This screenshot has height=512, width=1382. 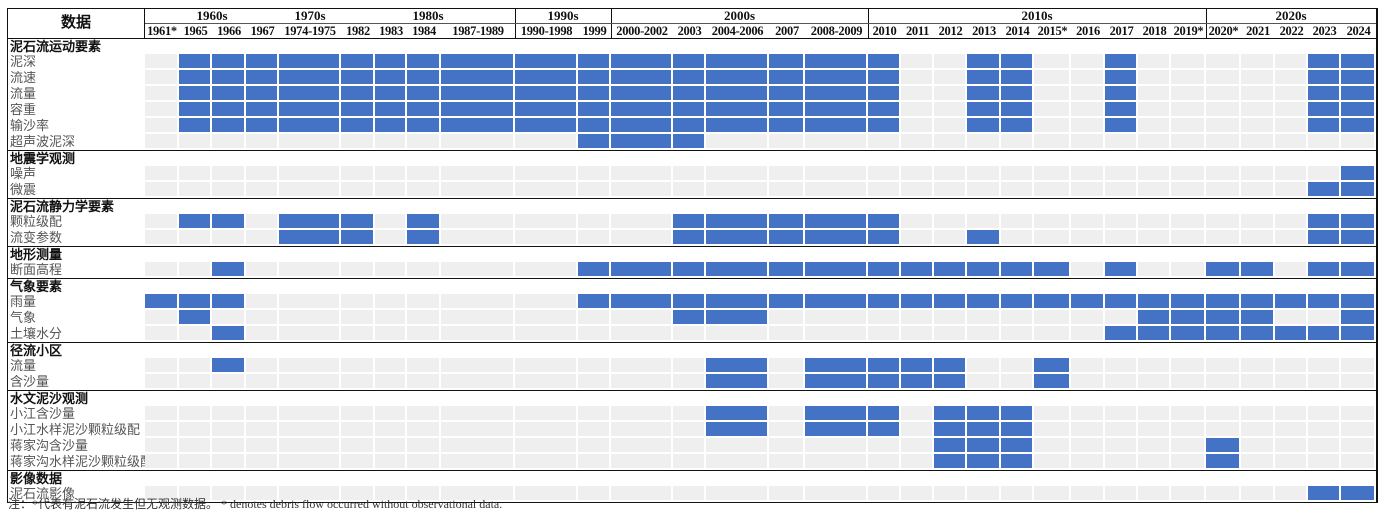 What do you see at coordinates (36, 269) in the screenshot?
I see `row-label: 断面高程` at bounding box center [36, 269].